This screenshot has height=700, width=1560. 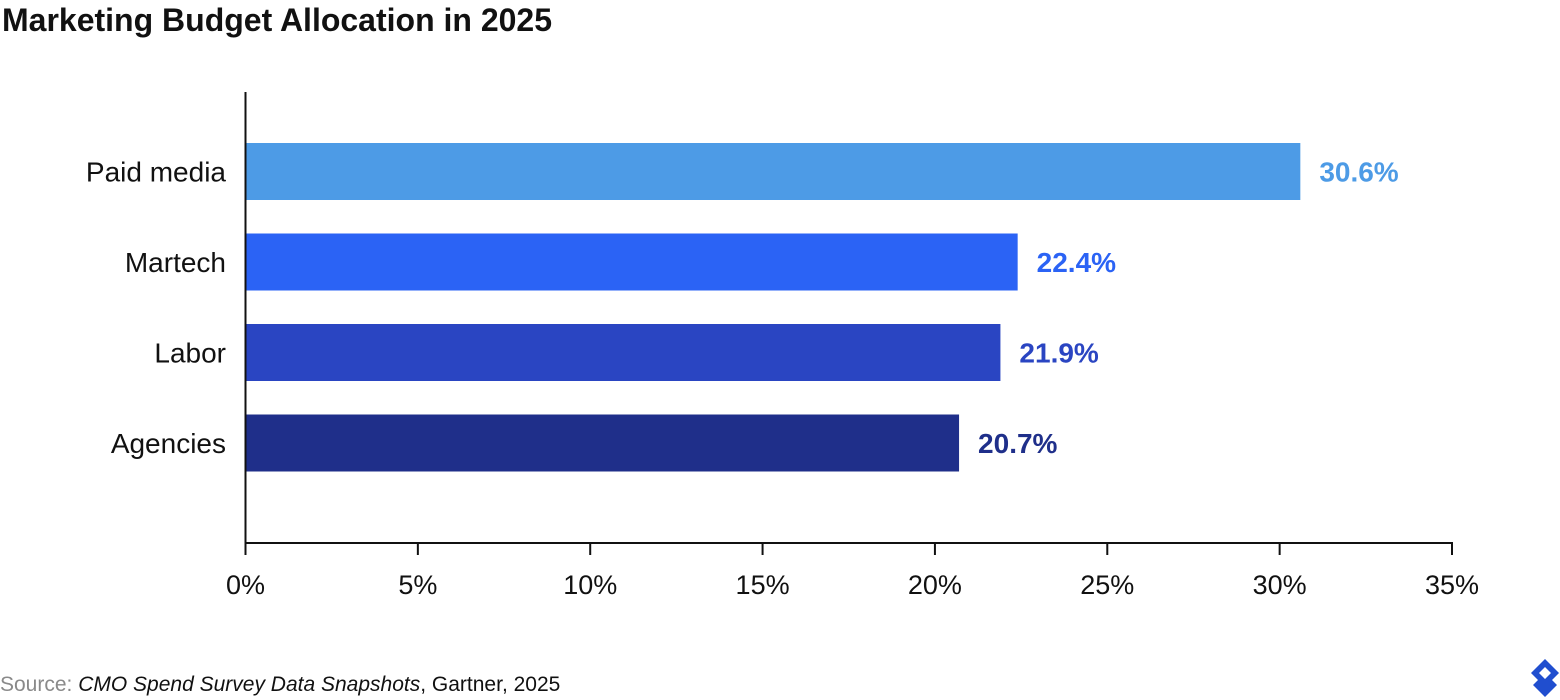 What do you see at coordinates (277, 20) in the screenshot?
I see `chart-title: Marketing Budget Allocation in 2025` at bounding box center [277, 20].